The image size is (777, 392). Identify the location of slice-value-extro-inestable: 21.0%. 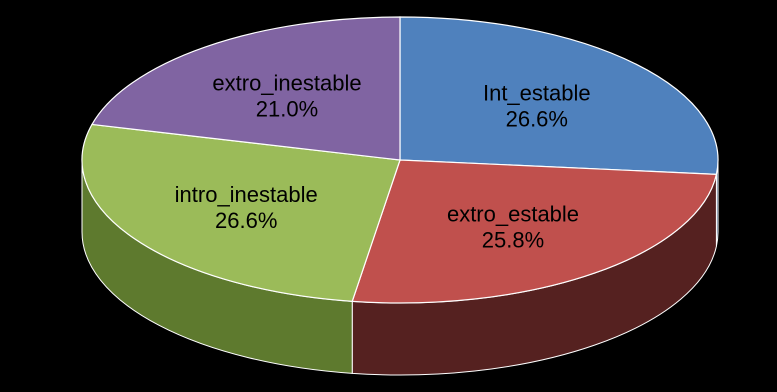
(287, 109).